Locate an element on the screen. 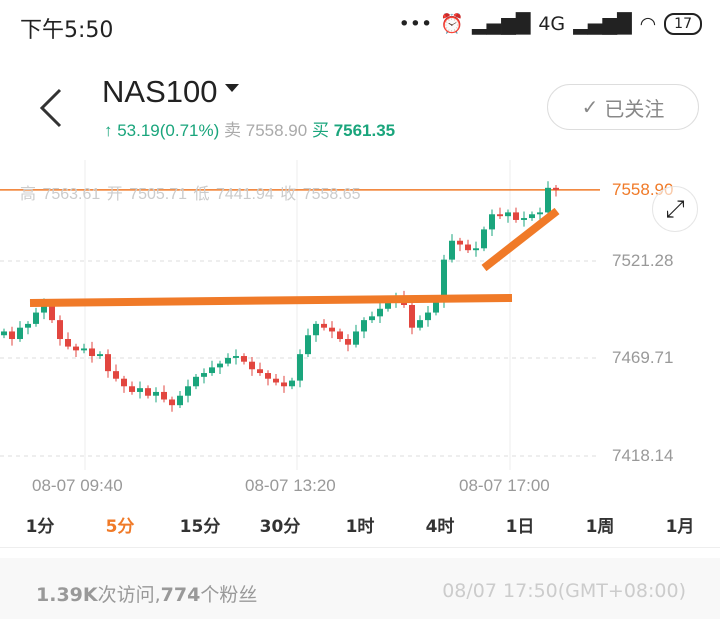 The width and height of the screenshot is (720, 619). open-value: 开 7505.71 is located at coordinates (147, 194).